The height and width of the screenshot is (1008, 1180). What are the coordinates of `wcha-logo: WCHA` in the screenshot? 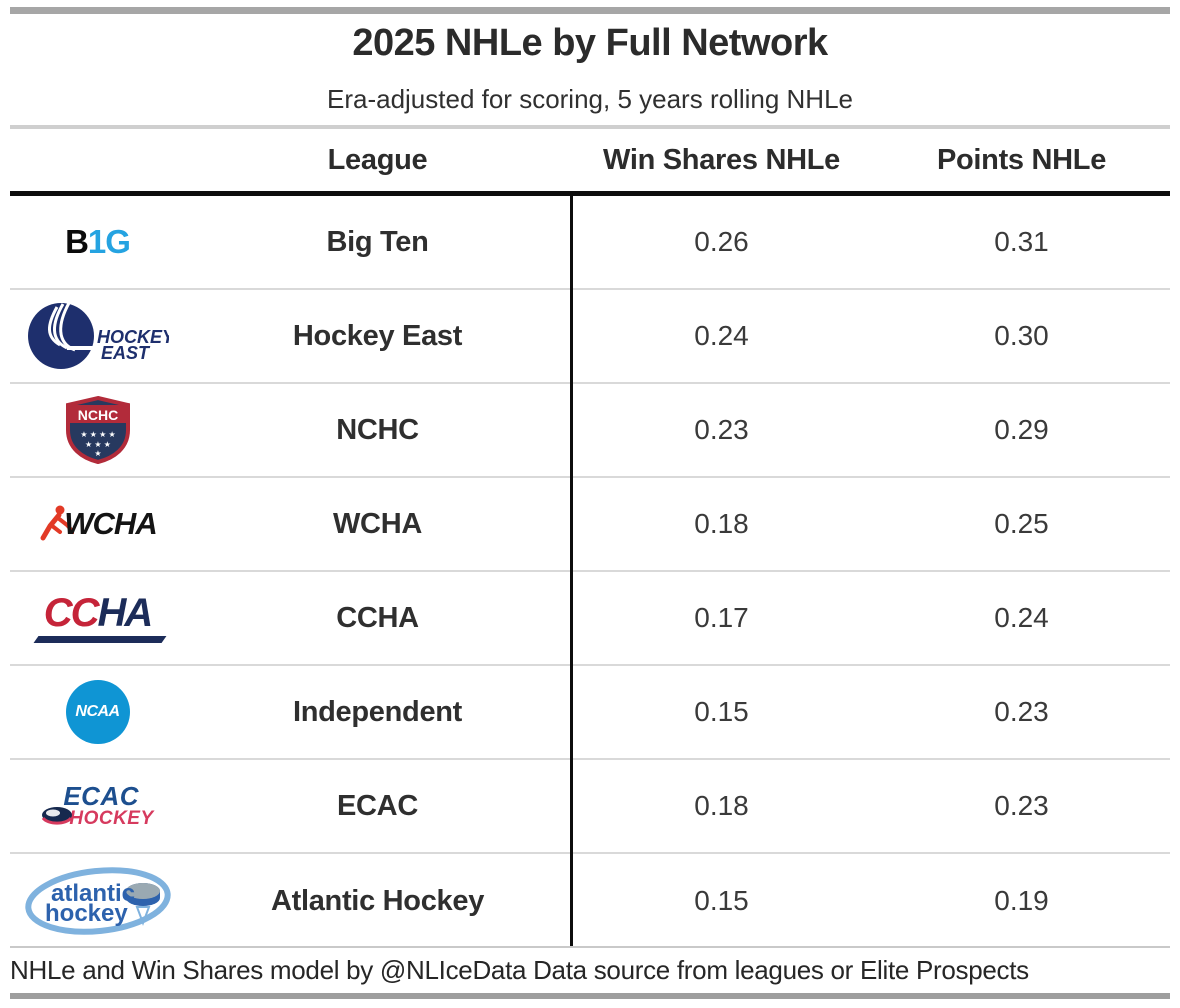 It's located at (97, 524).